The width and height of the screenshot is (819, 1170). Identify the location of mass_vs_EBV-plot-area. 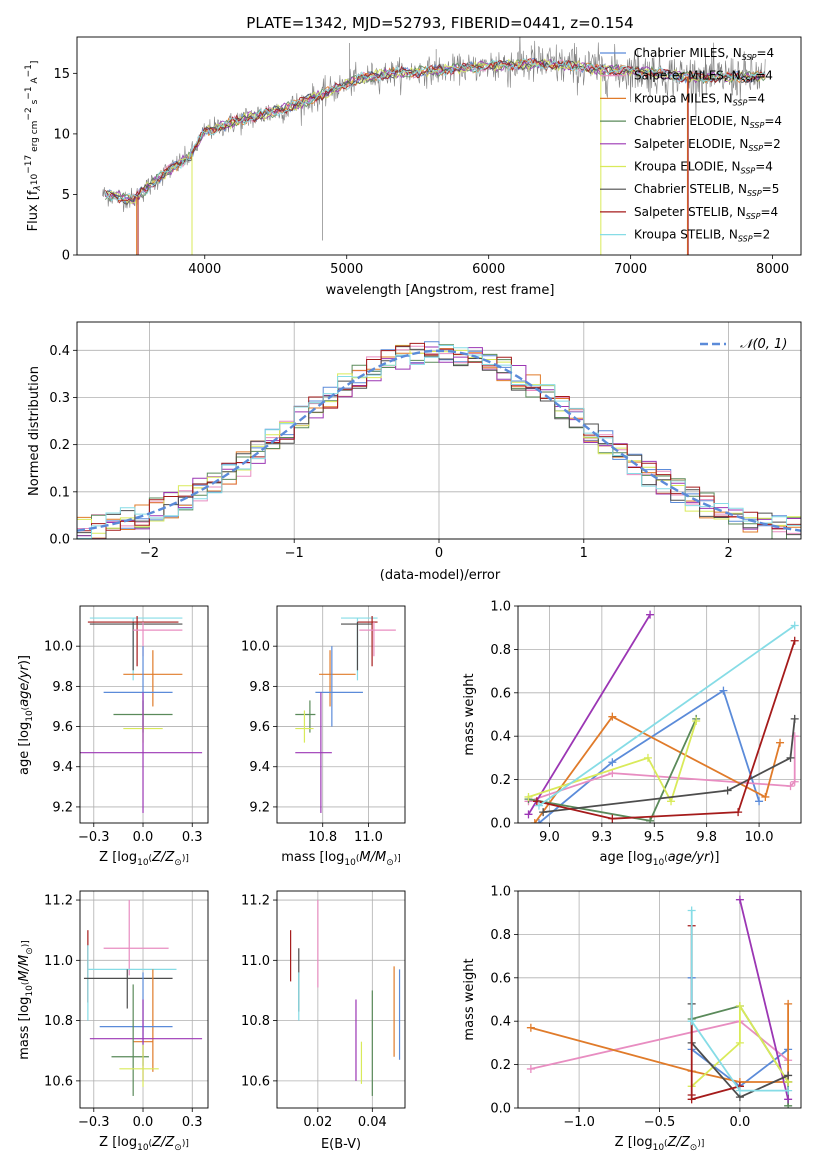
(345, 998).